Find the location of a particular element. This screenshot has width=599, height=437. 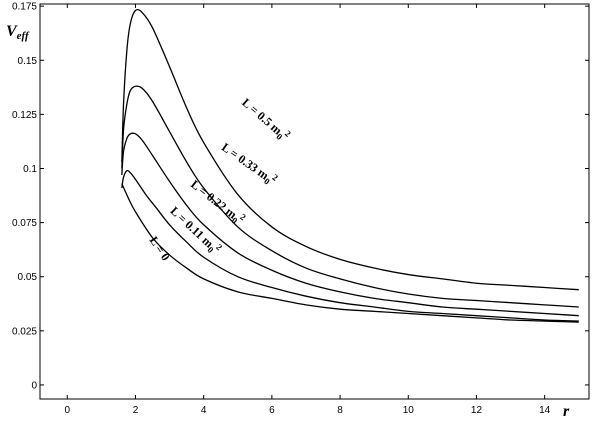

y-tick-label: 0.05 is located at coordinates (28, 277).